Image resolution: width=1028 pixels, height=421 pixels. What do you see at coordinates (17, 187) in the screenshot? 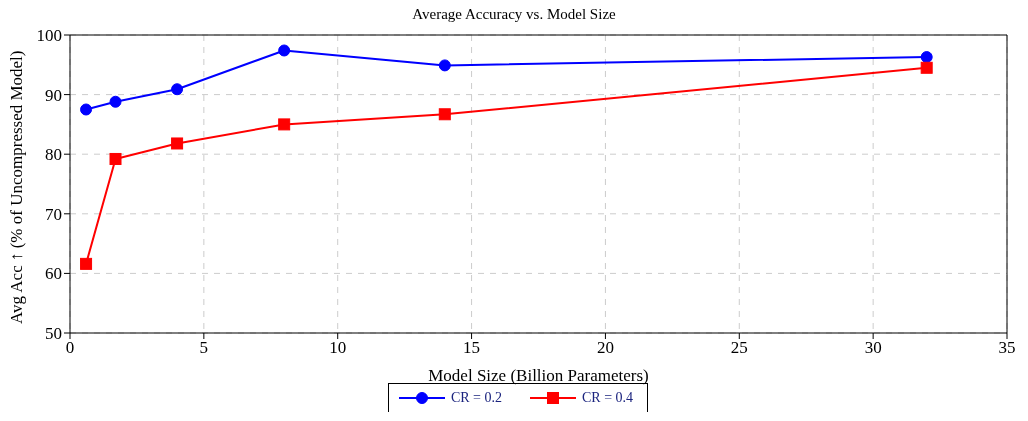
I see `y-axis-title: Avg Acc ↑ (% of Uncompressed Model)` at bounding box center [17, 187].